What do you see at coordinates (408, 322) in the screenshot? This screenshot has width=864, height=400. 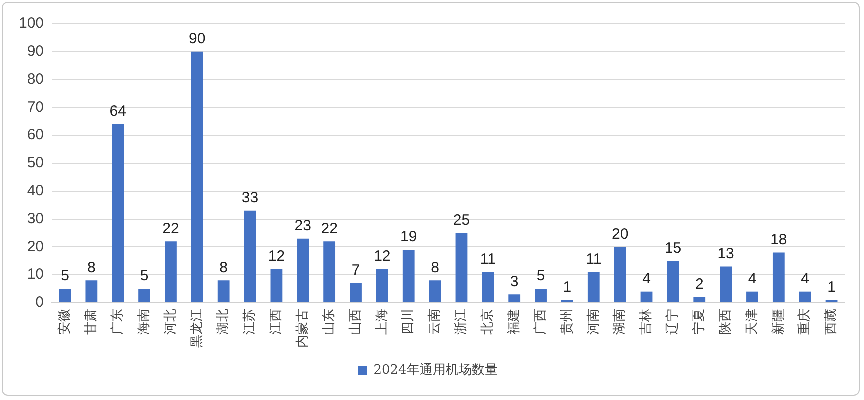 I see `x-tick-label: 四川` at bounding box center [408, 322].